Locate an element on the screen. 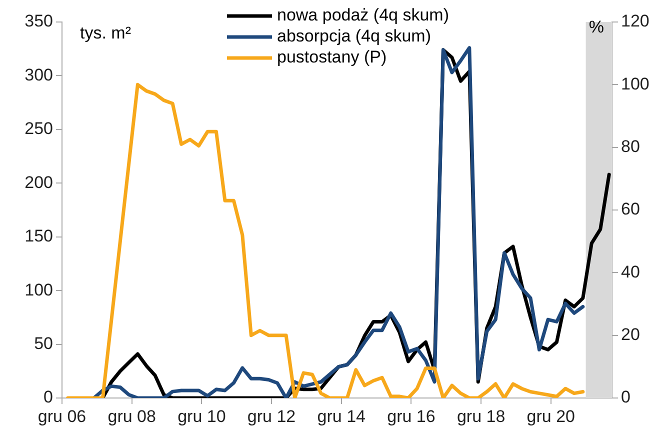  x-tick-label: gru 14 is located at coordinates (341, 416).